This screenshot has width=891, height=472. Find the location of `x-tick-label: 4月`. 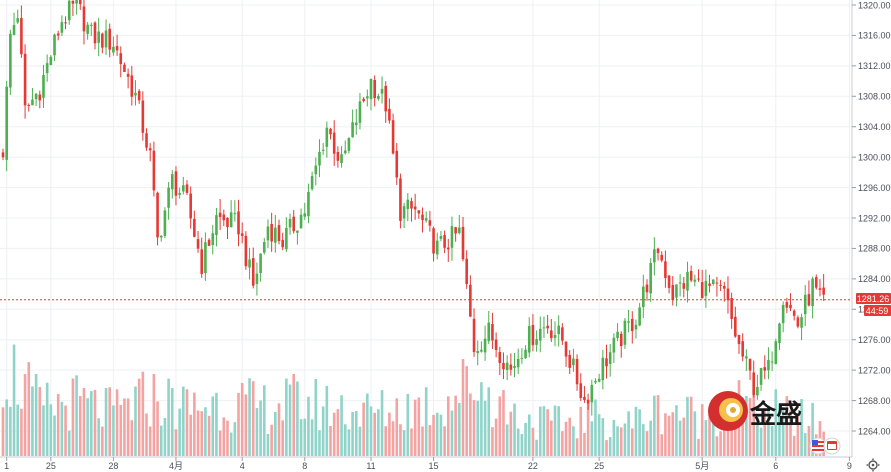

x-tick-label: 4月 is located at coordinates (176, 466).